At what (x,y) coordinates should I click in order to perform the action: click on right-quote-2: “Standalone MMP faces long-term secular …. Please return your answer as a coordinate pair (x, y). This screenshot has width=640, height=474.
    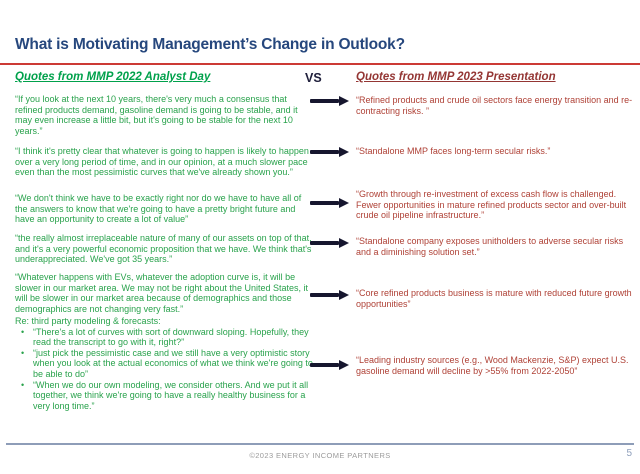
    Looking at the image, I should click on (453, 151).